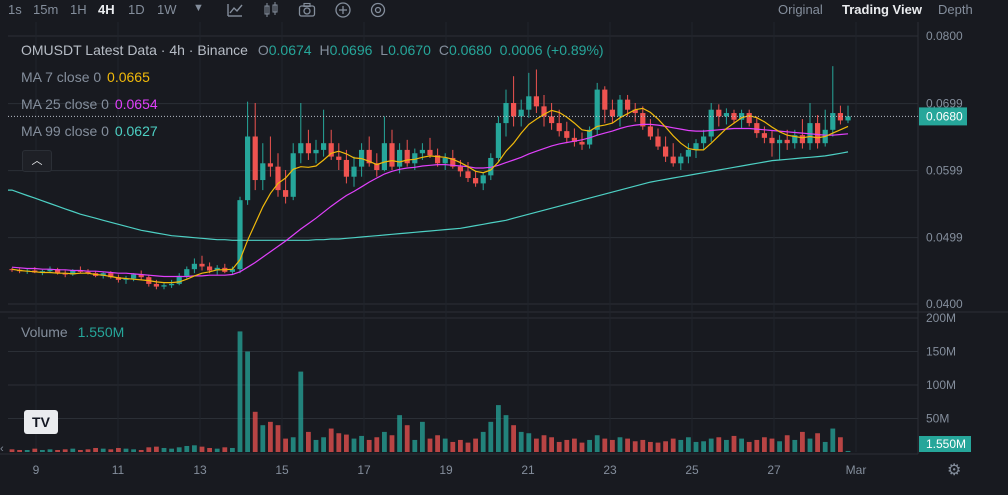  What do you see at coordinates (307, 10) in the screenshot?
I see `camera-icon` at bounding box center [307, 10].